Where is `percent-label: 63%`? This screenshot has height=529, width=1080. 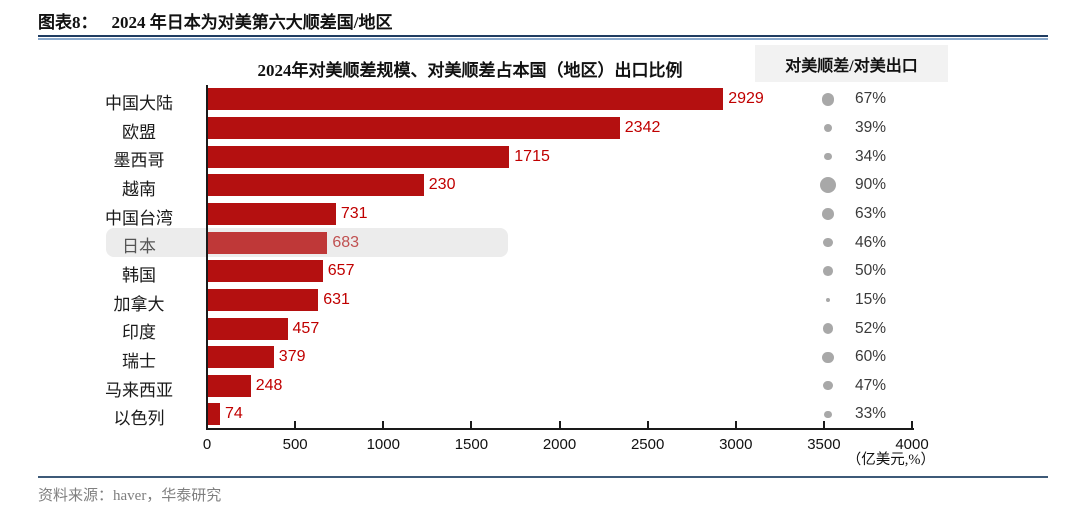 percent-label: 63% is located at coordinates (870, 213).